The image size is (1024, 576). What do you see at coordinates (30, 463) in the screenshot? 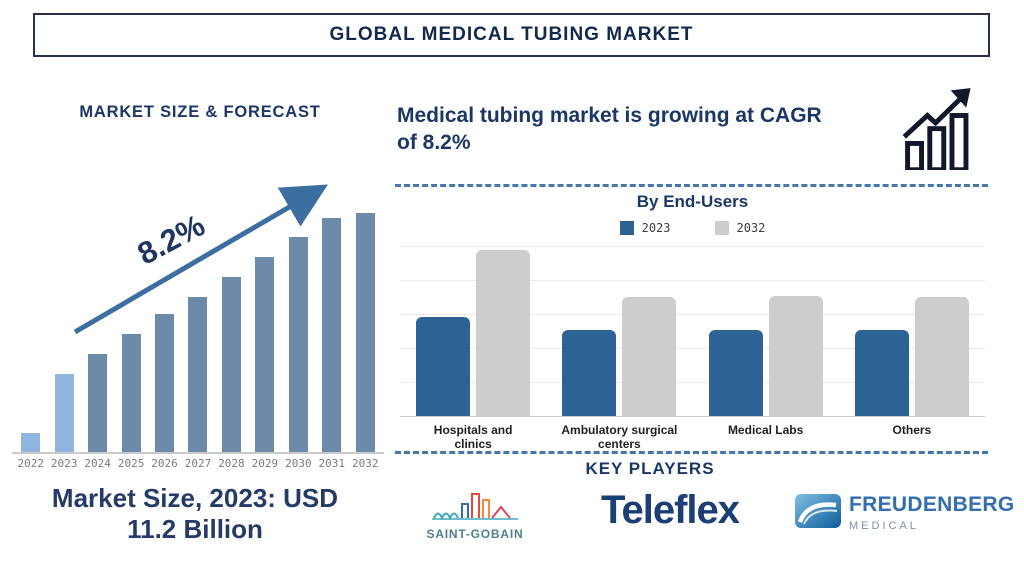
I see `forecast-year-label-2022: 2022` at bounding box center [30, 463].